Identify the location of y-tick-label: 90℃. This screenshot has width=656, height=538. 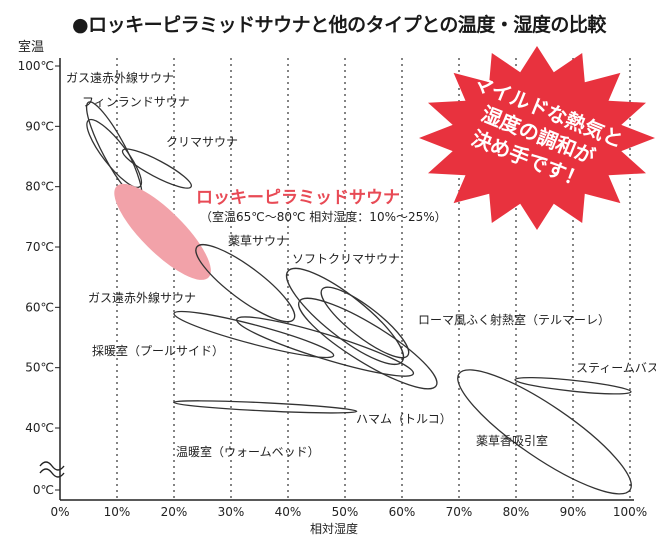
(39, 126).